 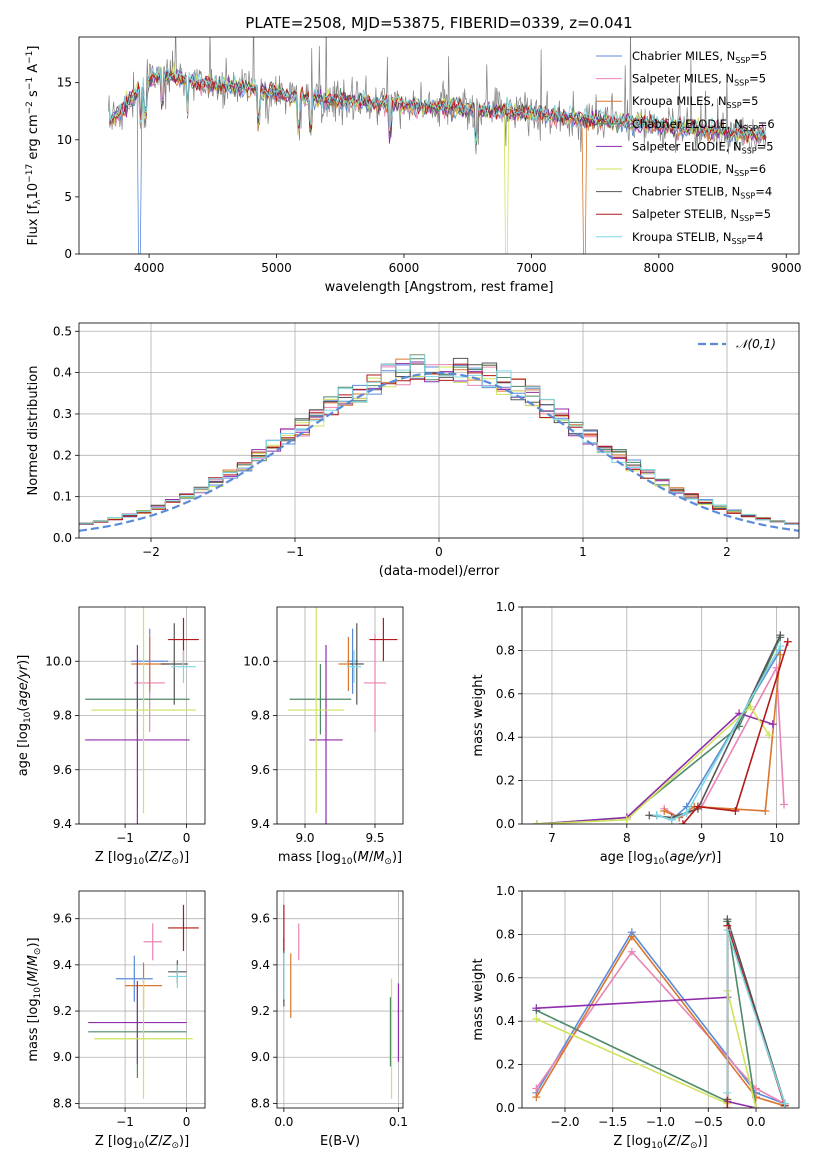 I want to click on model-spectrum-kroupa-stelib, so click(x=437, y=106).